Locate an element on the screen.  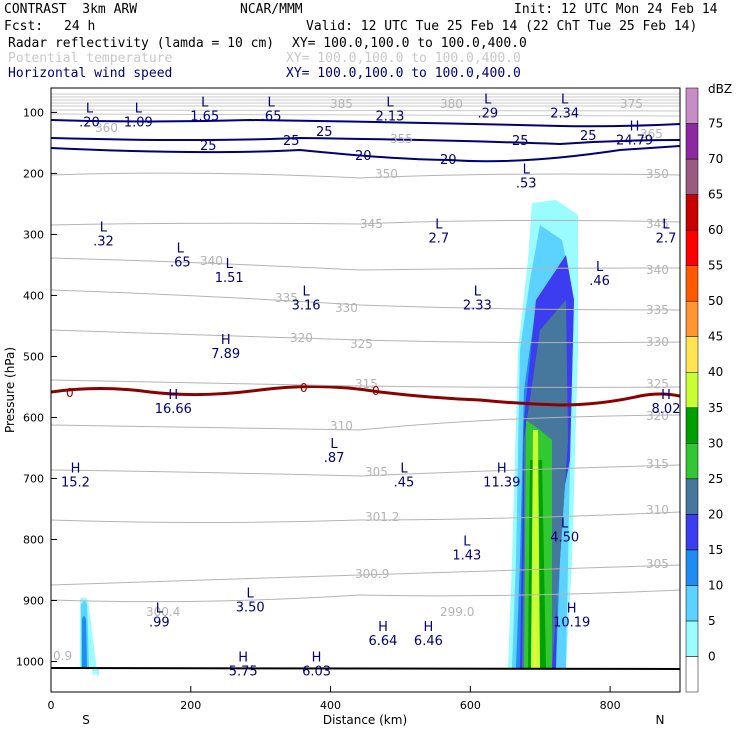
colorbar-label-3: 15 is located at coordinates (715, 550).